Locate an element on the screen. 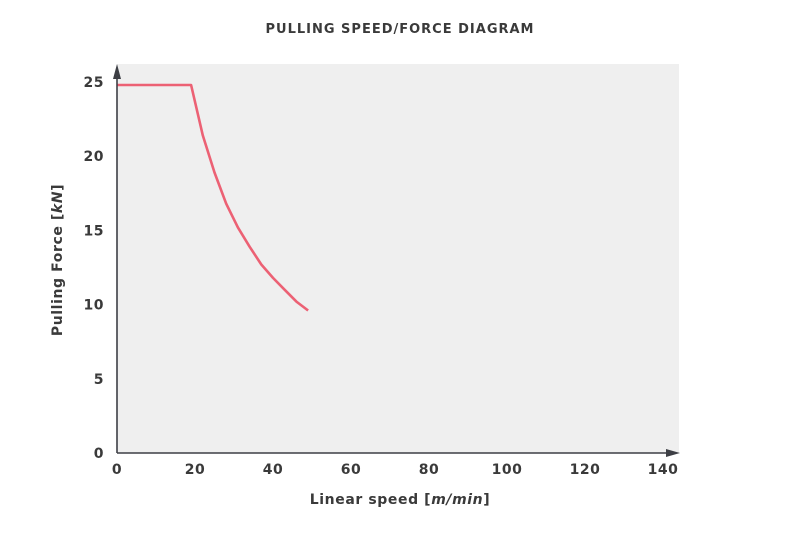  y-tick-label: 20 is located at coordinates (94, 157).